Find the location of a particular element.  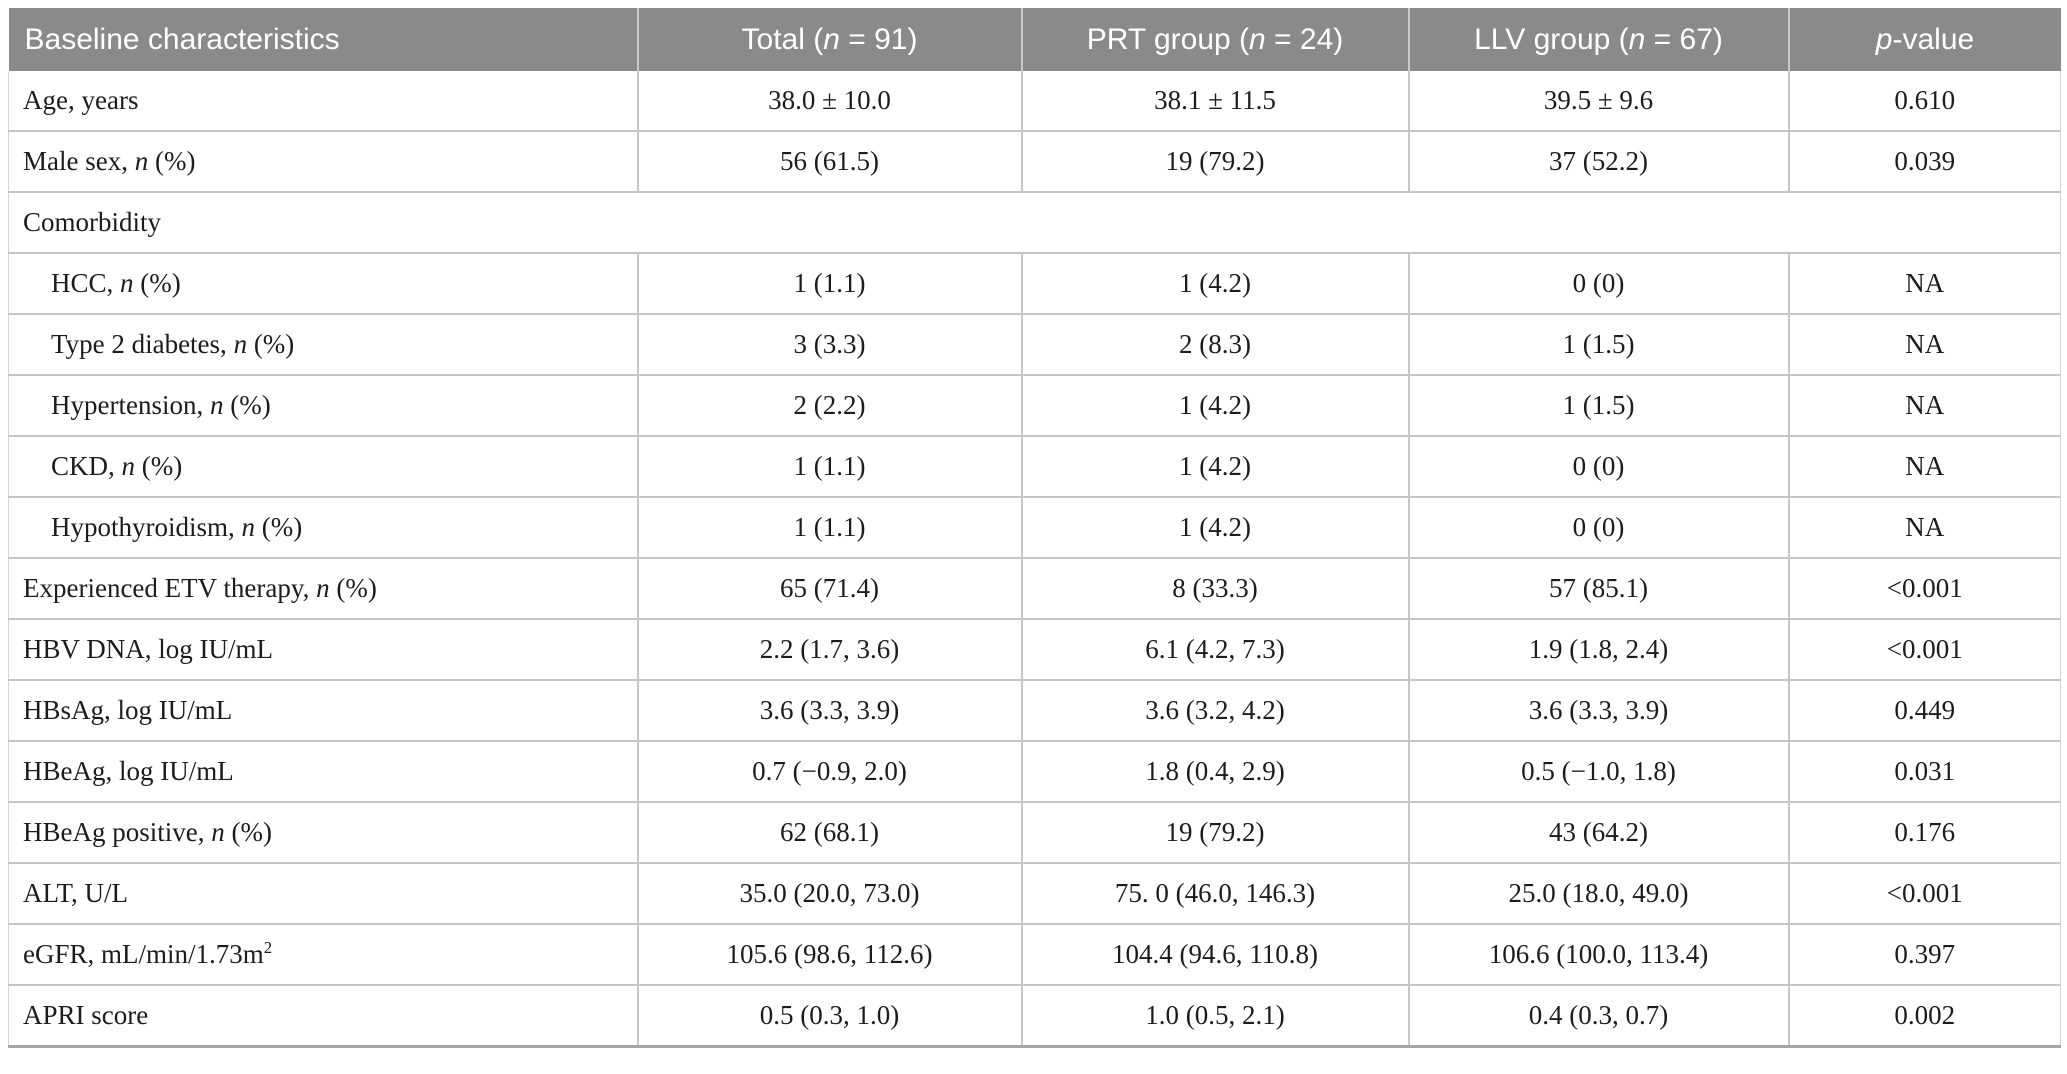

row-label: Type 2 diabetes, n (%) is located at coordinates (323, 345).